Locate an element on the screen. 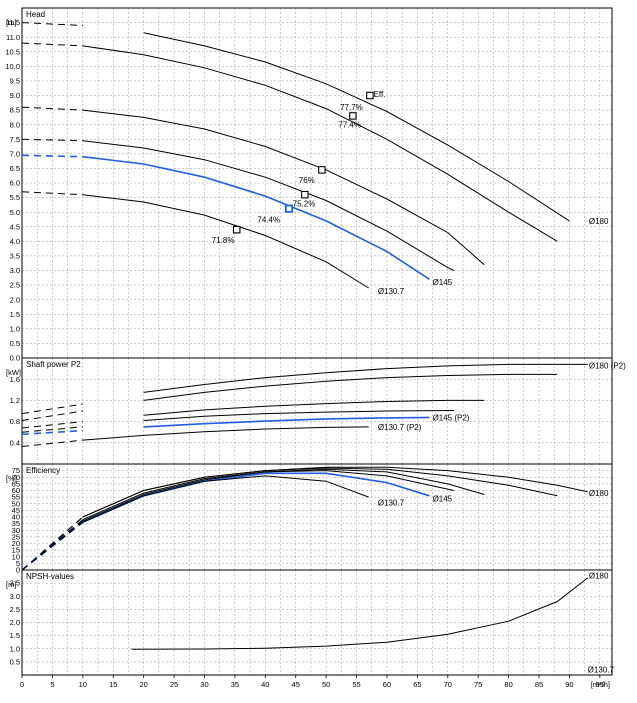  marker-label: 76% is located at coordinates (307, 180).